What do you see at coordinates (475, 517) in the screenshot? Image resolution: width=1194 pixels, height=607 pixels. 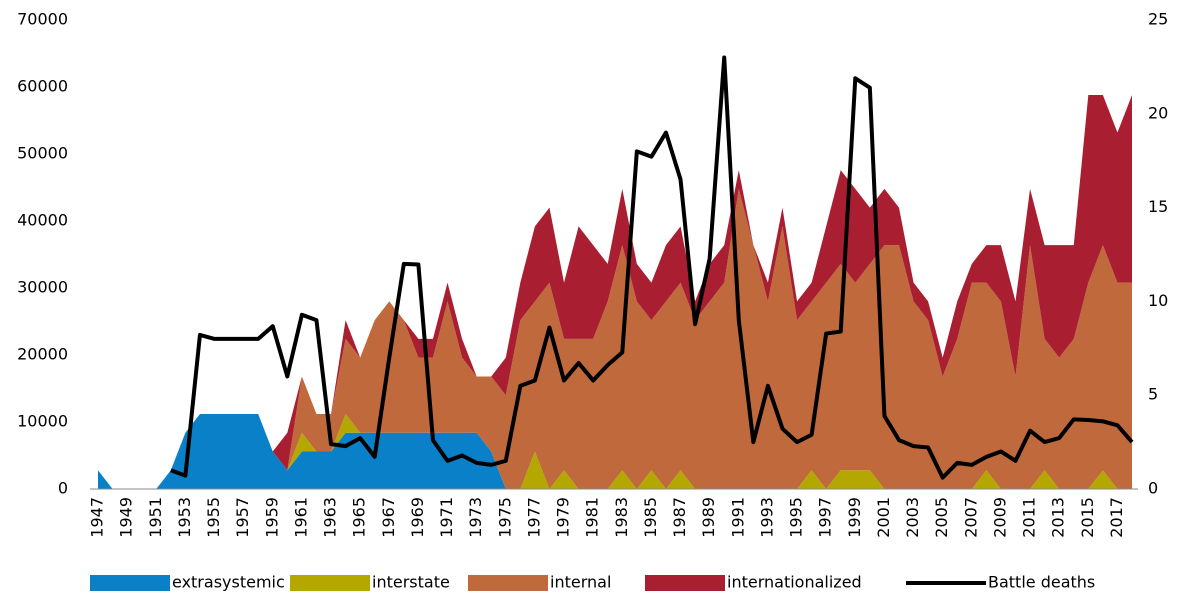 I see `x-tick-label: 1973` at bounding box center [475, 517].